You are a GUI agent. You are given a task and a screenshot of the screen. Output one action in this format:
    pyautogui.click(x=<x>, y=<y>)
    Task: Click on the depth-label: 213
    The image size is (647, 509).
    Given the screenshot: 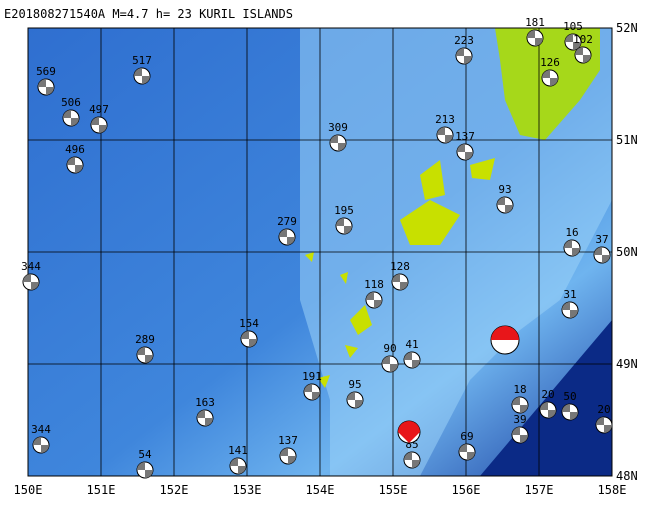 What is the action you would take?
    pyautogui.click(x=445, y=119)
    